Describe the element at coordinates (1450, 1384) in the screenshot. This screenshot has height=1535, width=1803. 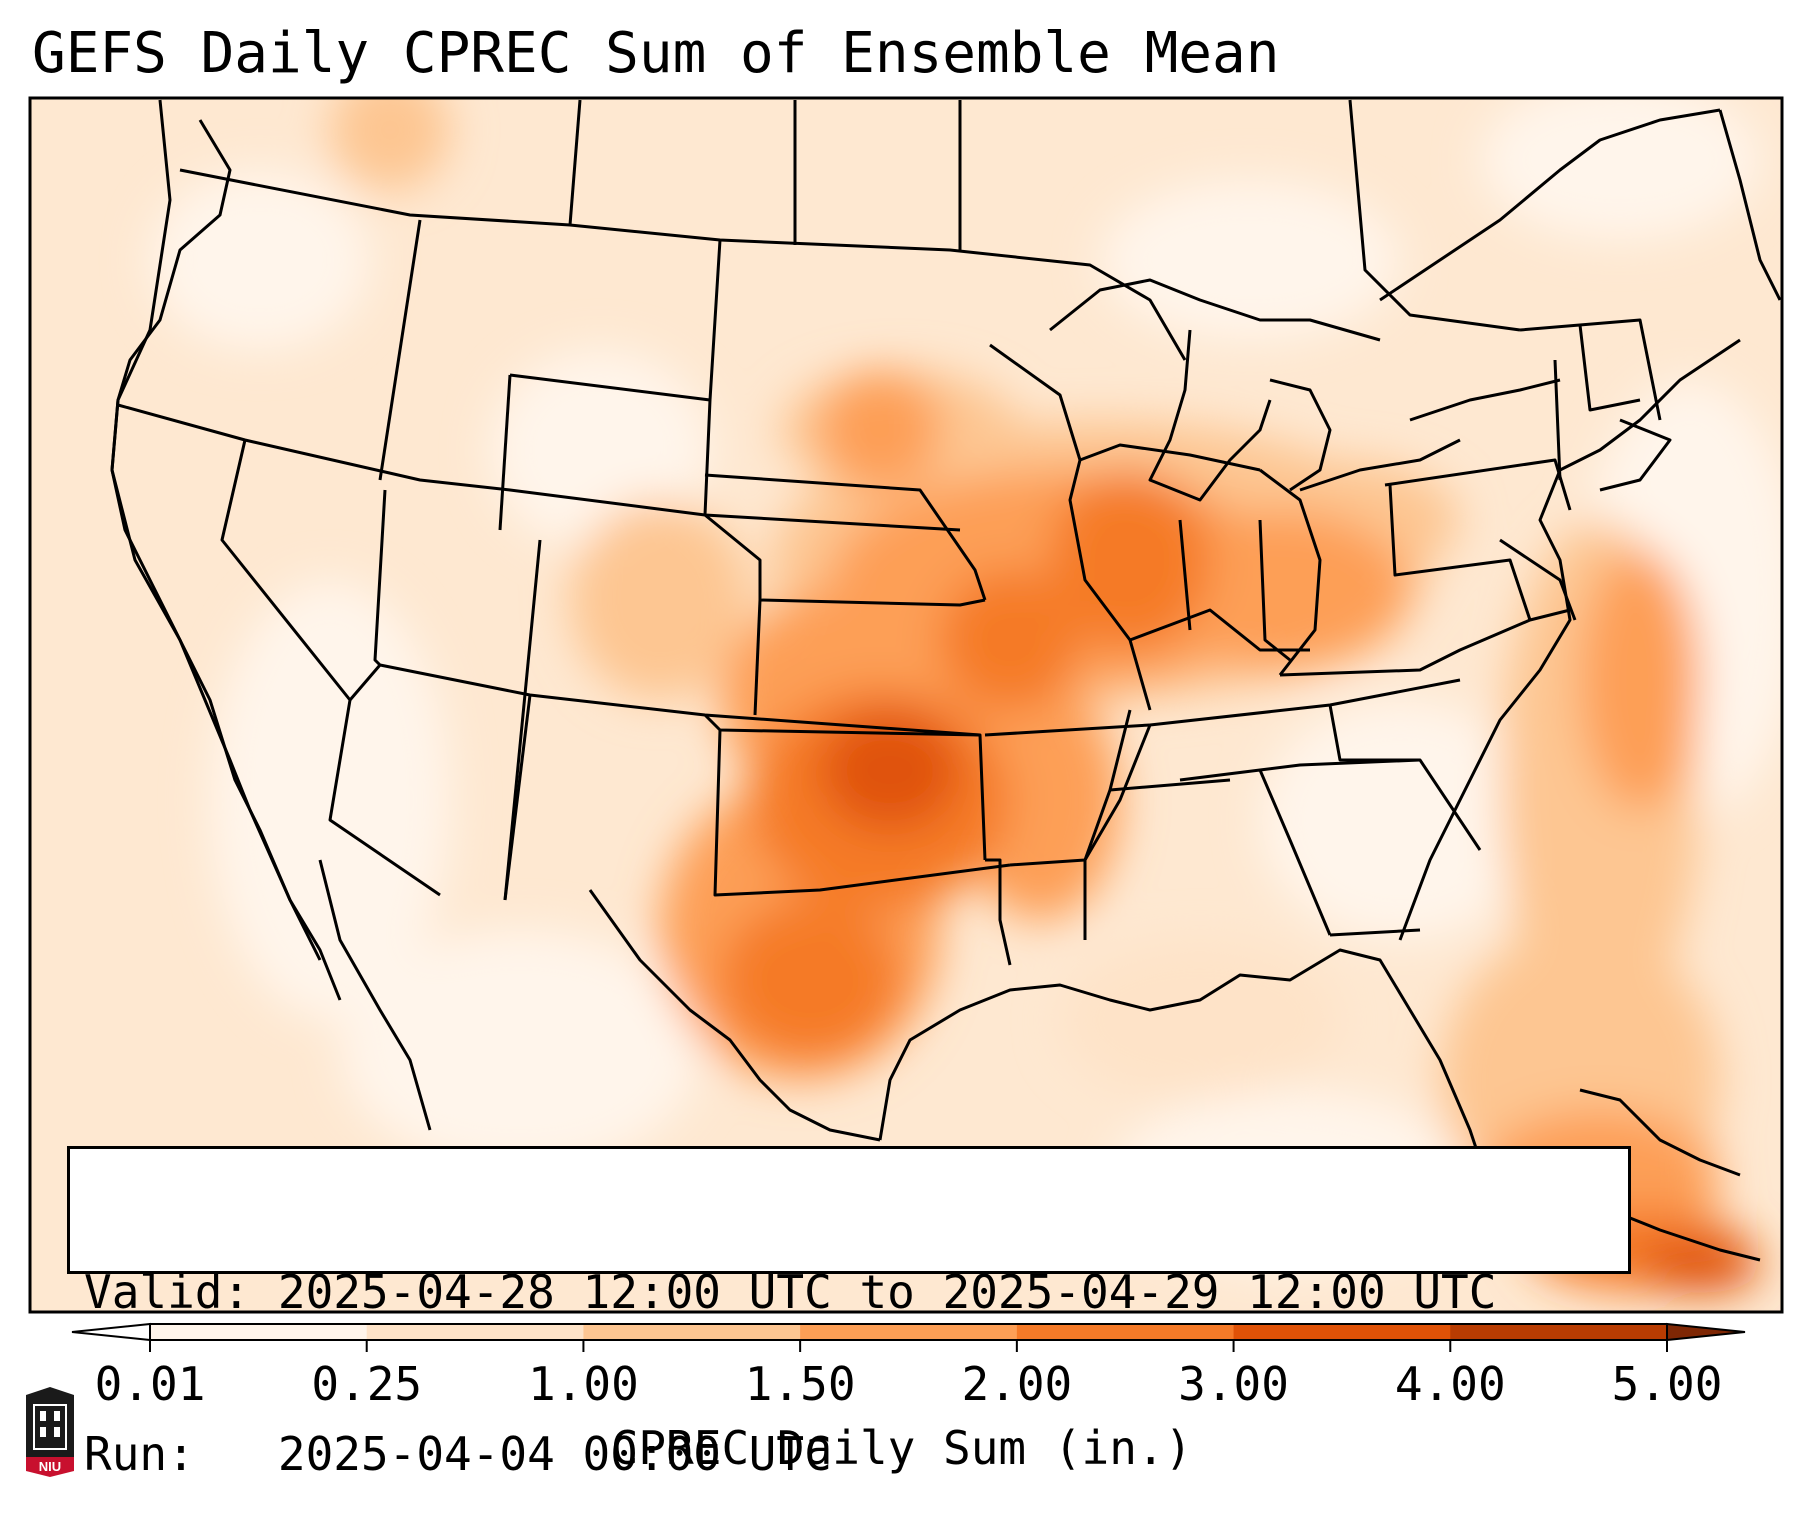
I see `colorbar-tick-label: 4.00` at that location.